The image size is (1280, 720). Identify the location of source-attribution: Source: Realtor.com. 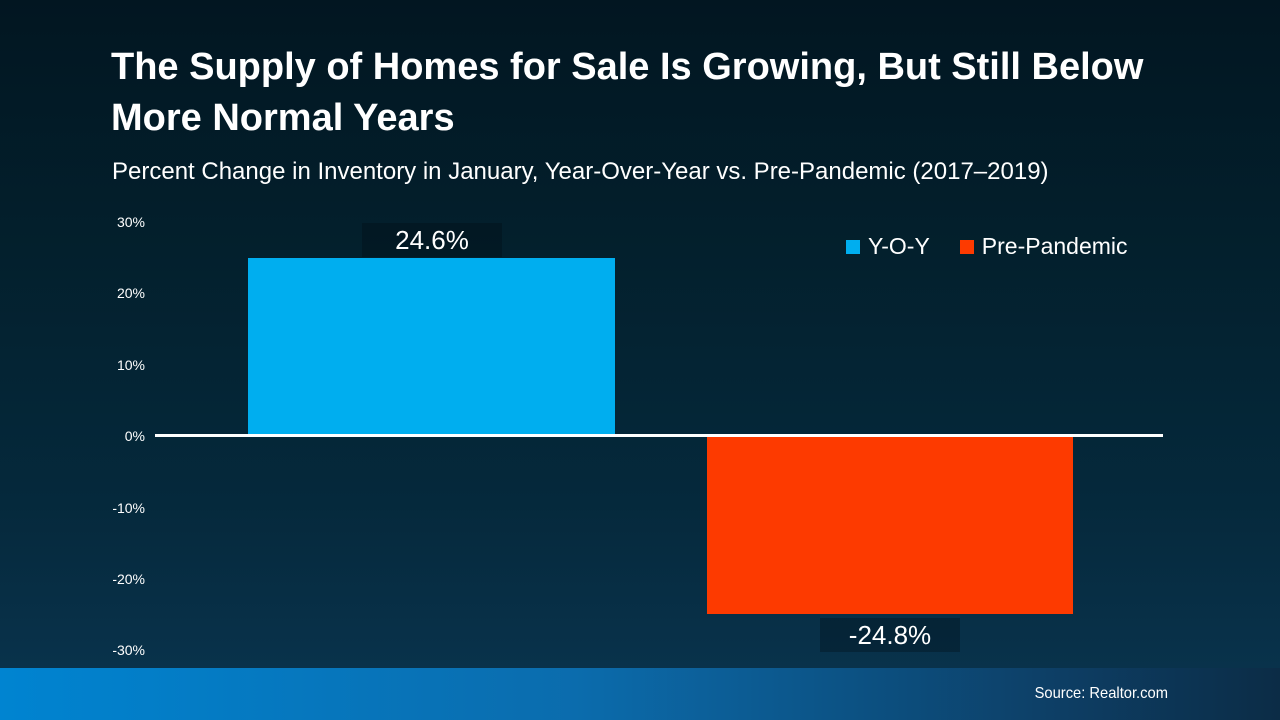
(1101, 693).